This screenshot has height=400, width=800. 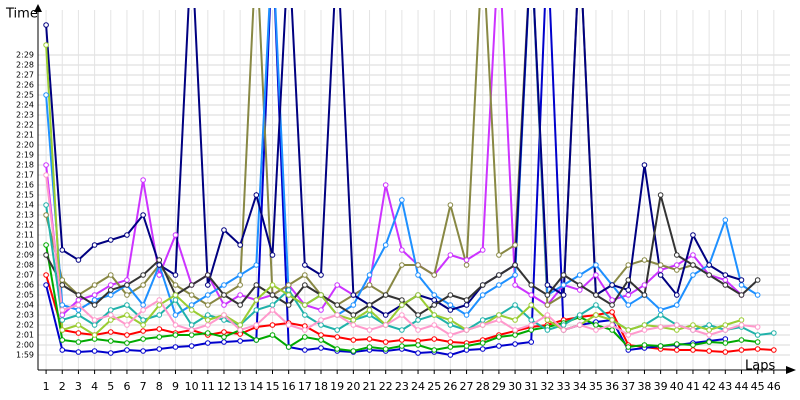 I want to click on y-tick-label: 2:08, so click(x=25, y=265).